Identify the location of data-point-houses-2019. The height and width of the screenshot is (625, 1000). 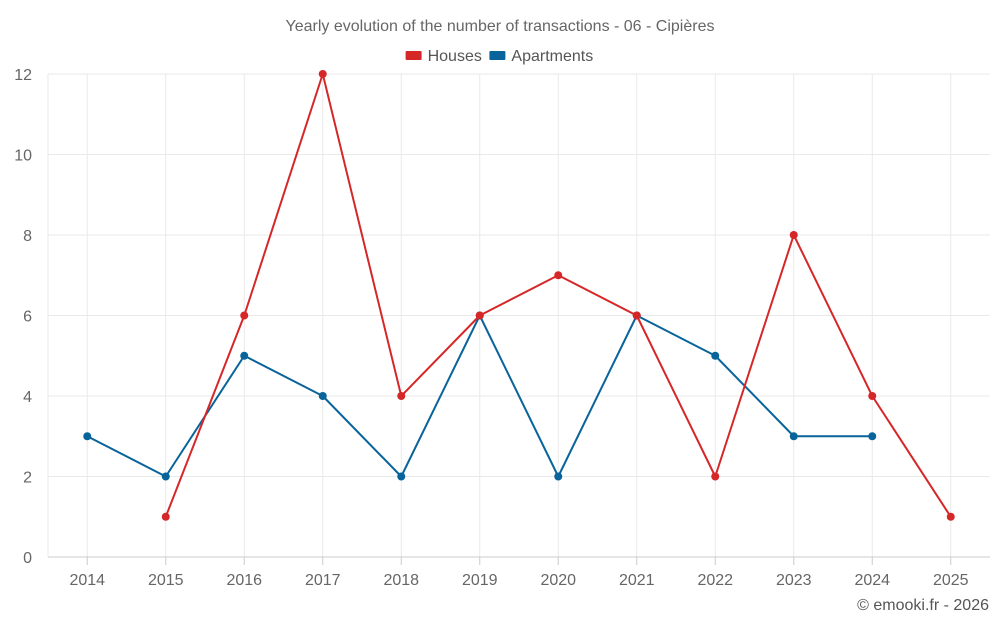
(479, 315).